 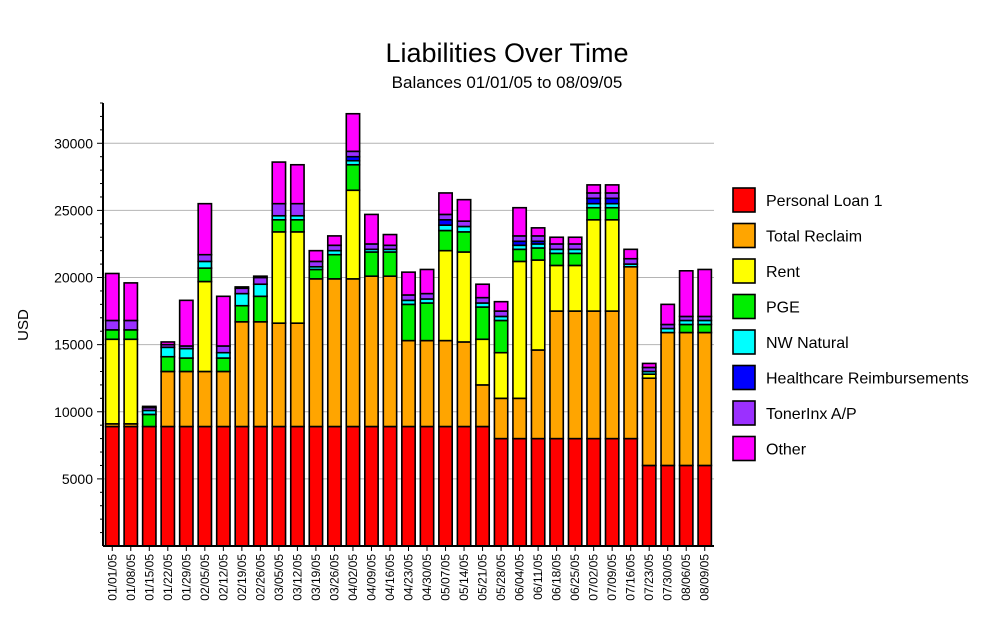 I want to click on x-tick-label: 04/23/05, so click(x=409, y=577).